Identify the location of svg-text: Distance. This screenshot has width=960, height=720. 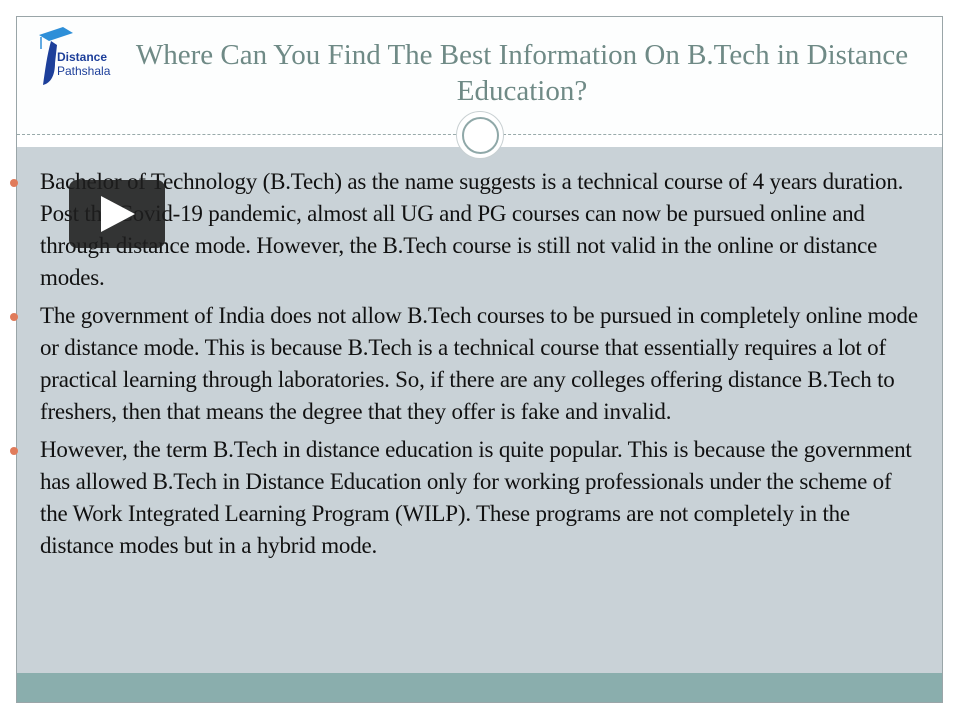
(82, 57).